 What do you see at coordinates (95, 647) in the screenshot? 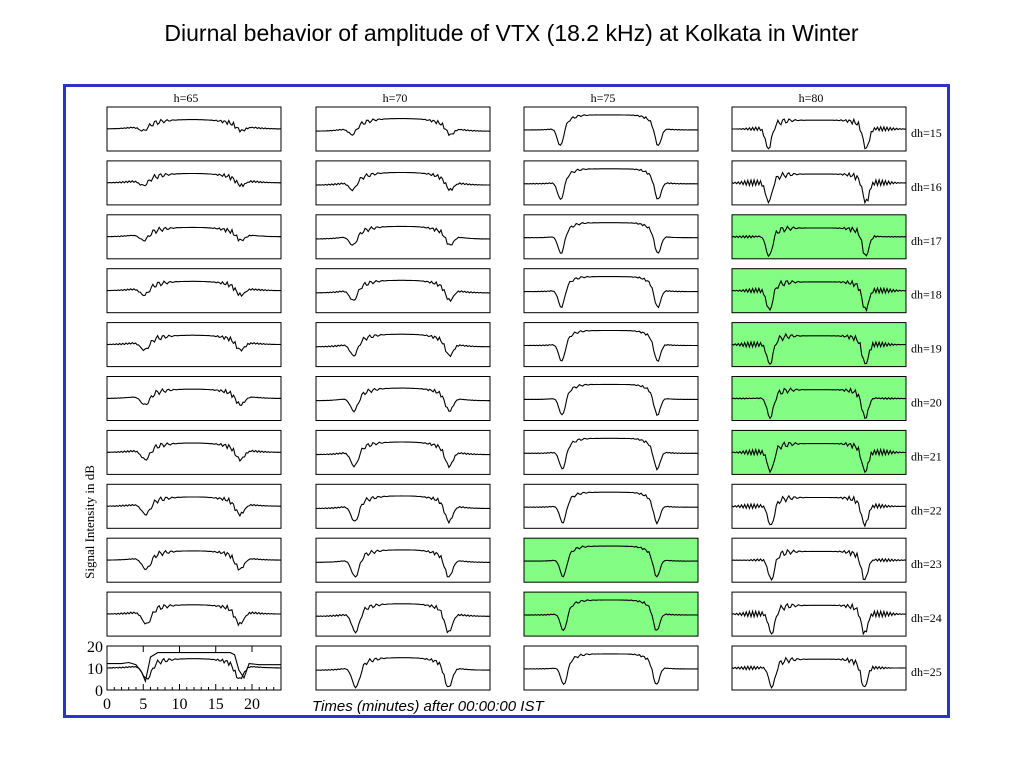
I see `y-tick-label: 20` at bounding box center [95, 647].